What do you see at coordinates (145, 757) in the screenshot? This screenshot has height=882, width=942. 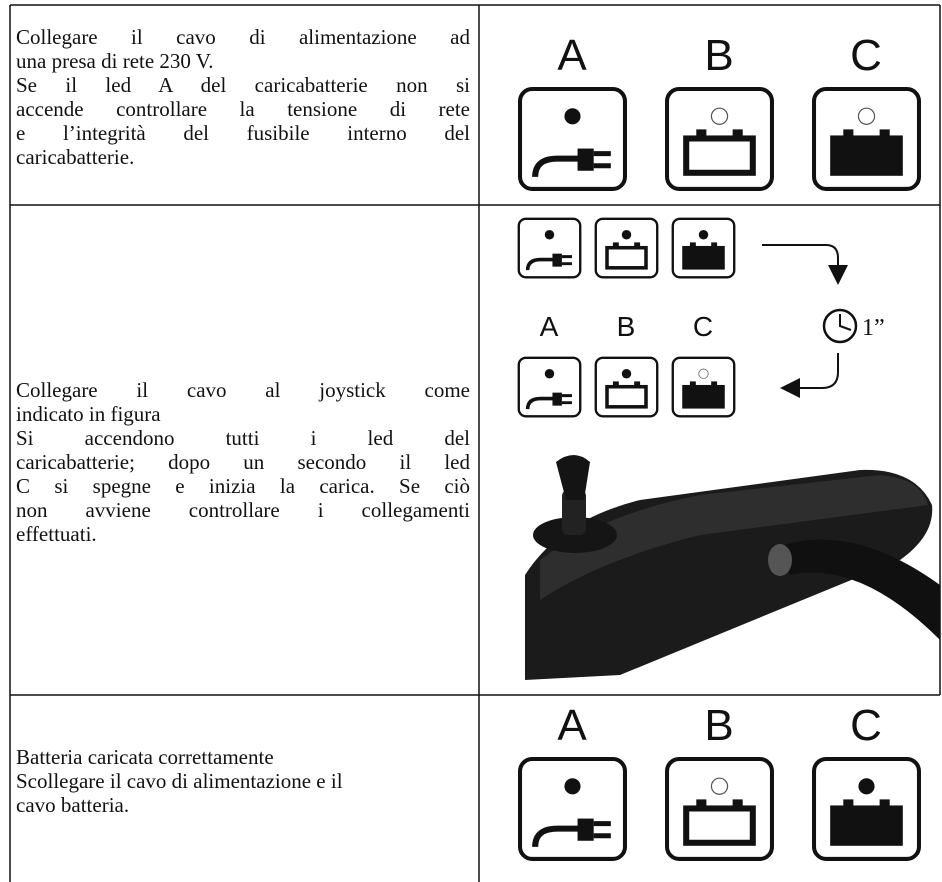 I see `text-line: Batteria caricata correttamente` at bounding box center [145, 757].